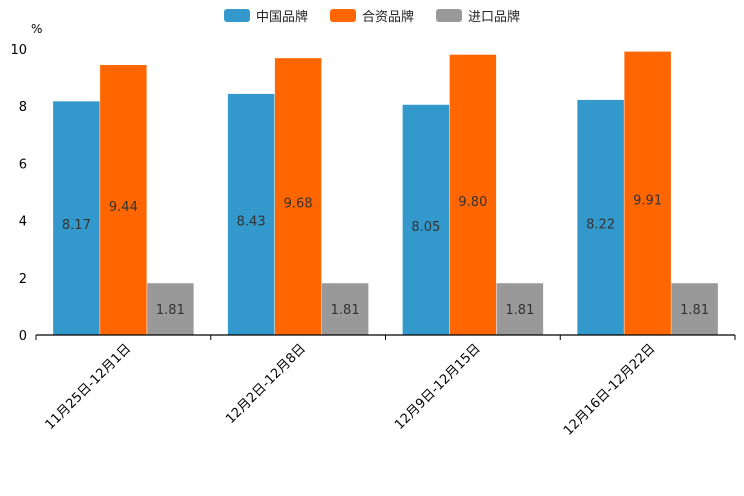 This screenshot has height=496, width=744. I want to click on legend-item-series-0: 中国品牌, so click(265, 15).